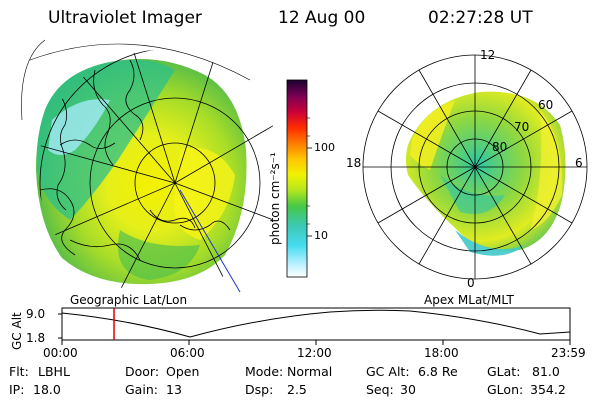 This screenshot has width=600, height=400. What do you see at coordinates (299, 178) in the screenshot?
I see `colorbar` at bounding box center [299, 178].